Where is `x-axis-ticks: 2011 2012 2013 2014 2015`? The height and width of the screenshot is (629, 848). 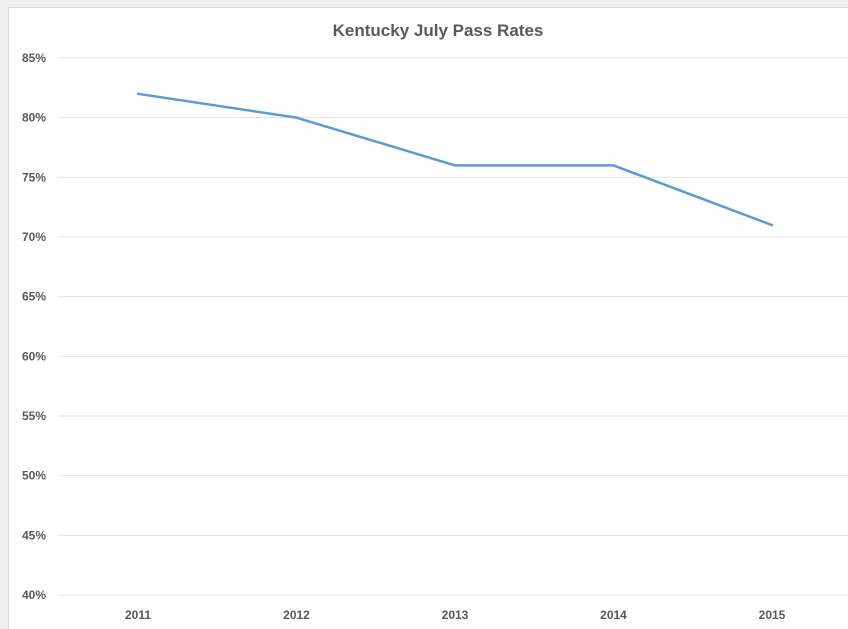 x-axis-ticks: 2011 2012 2013 2014 2015 is located at coordinates (455, 615).